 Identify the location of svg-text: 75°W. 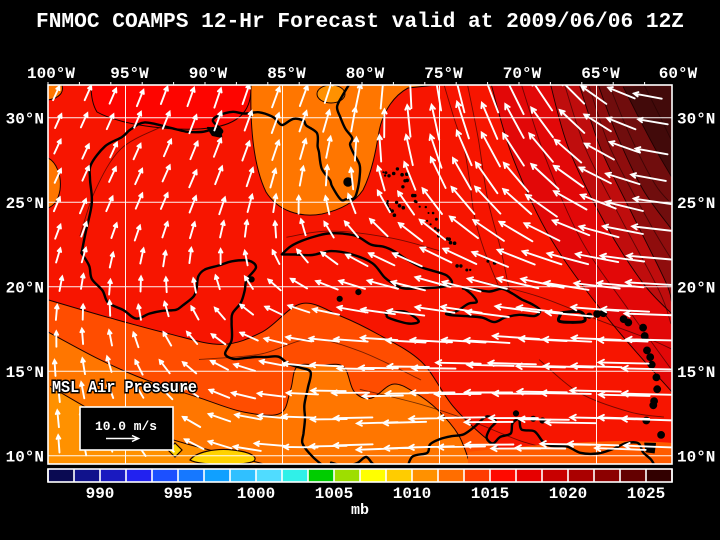
(443, 74).